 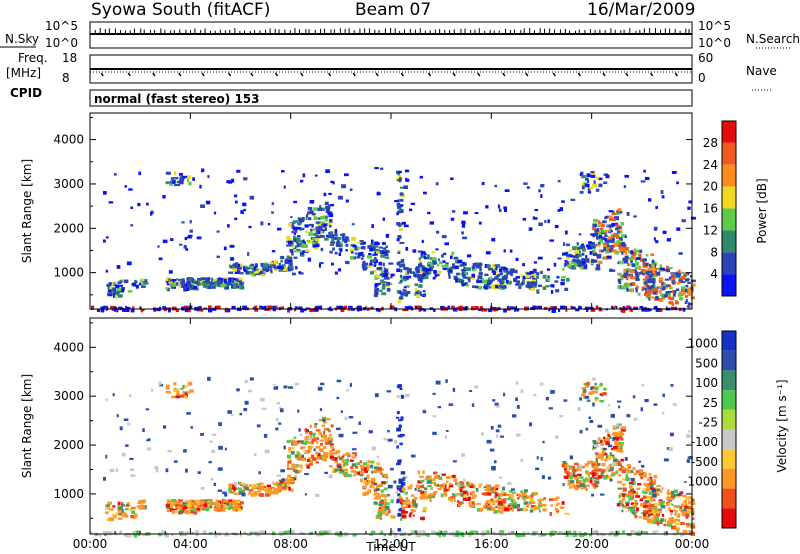 I want to click on colorbar-tick: -500, so click(x=704, y=462).